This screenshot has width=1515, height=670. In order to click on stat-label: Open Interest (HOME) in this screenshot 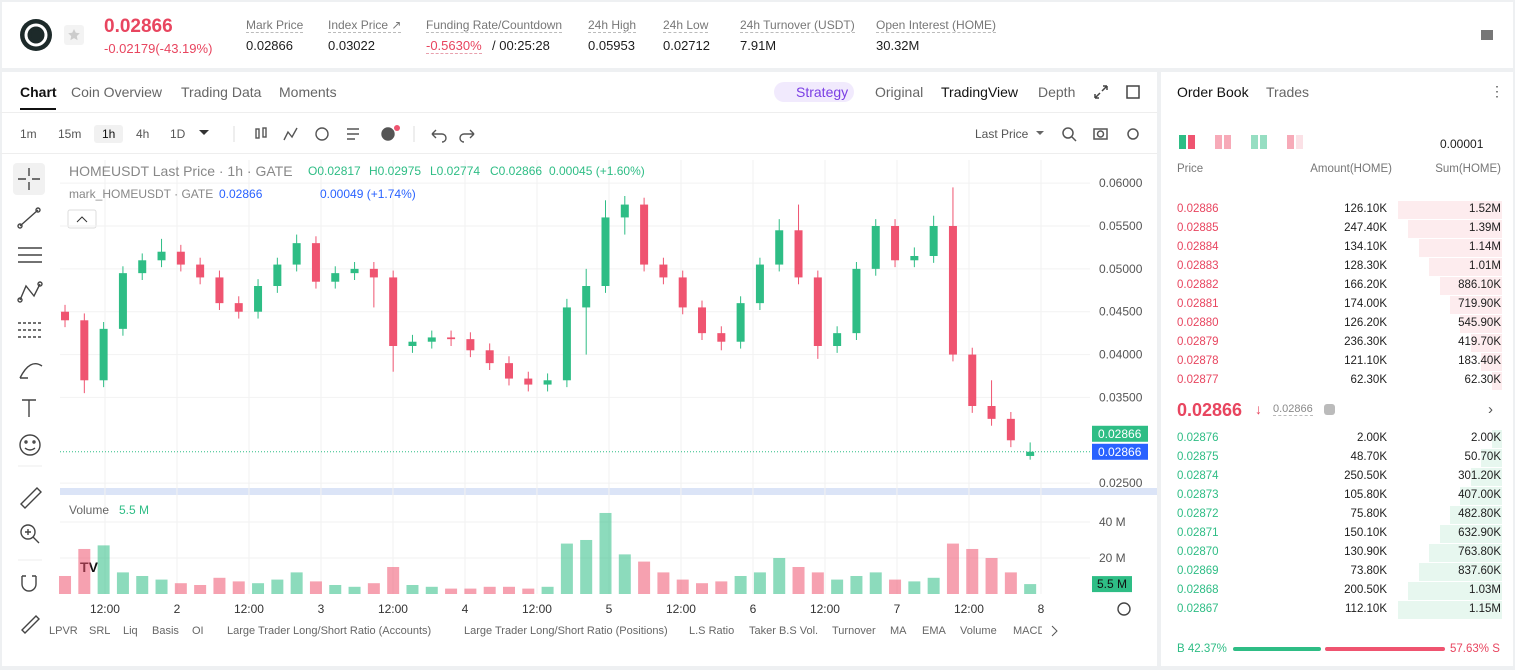, I will do `click(936, 25)`.